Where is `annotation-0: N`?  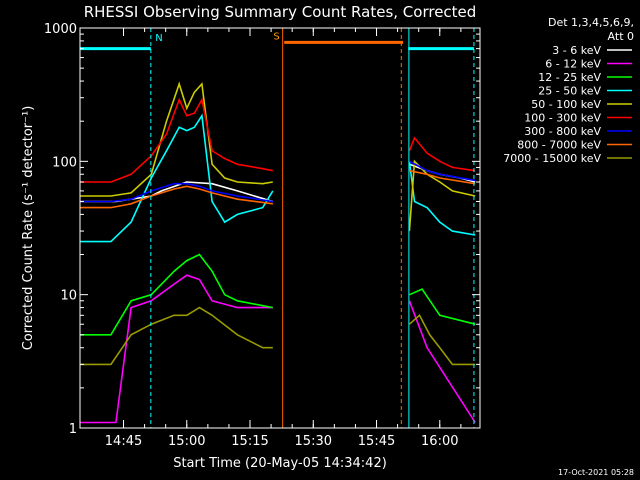
annotation-0: N is located at coordinates (158, 38).